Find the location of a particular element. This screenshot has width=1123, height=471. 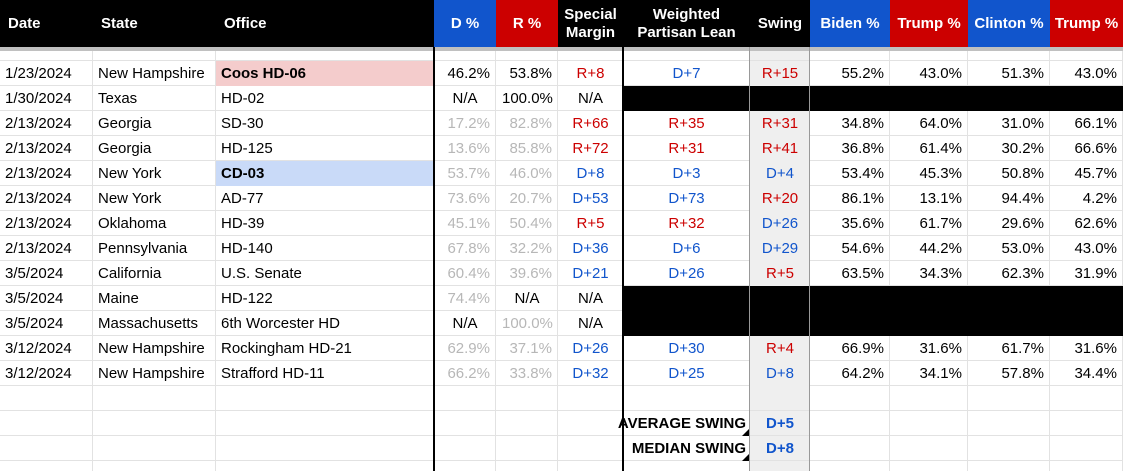

table-cell: 50.8% is located at coordinates (1022, 173).